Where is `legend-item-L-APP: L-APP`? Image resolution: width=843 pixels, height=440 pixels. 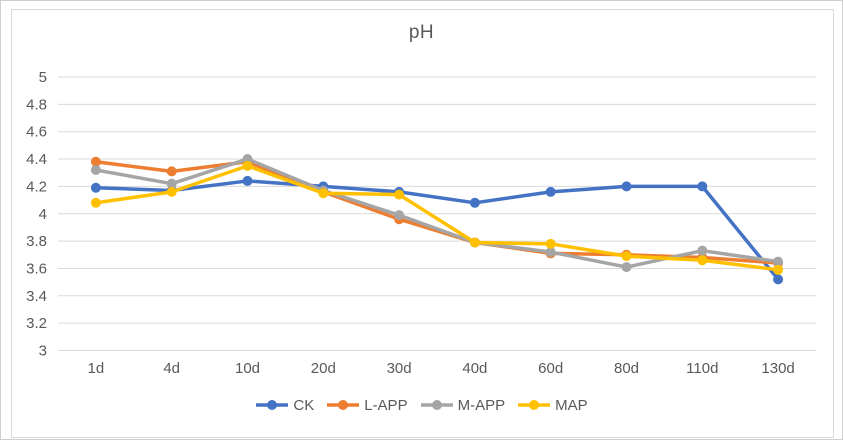
legend-item-L-APP: L-APP is located at coordinates (367, 405).